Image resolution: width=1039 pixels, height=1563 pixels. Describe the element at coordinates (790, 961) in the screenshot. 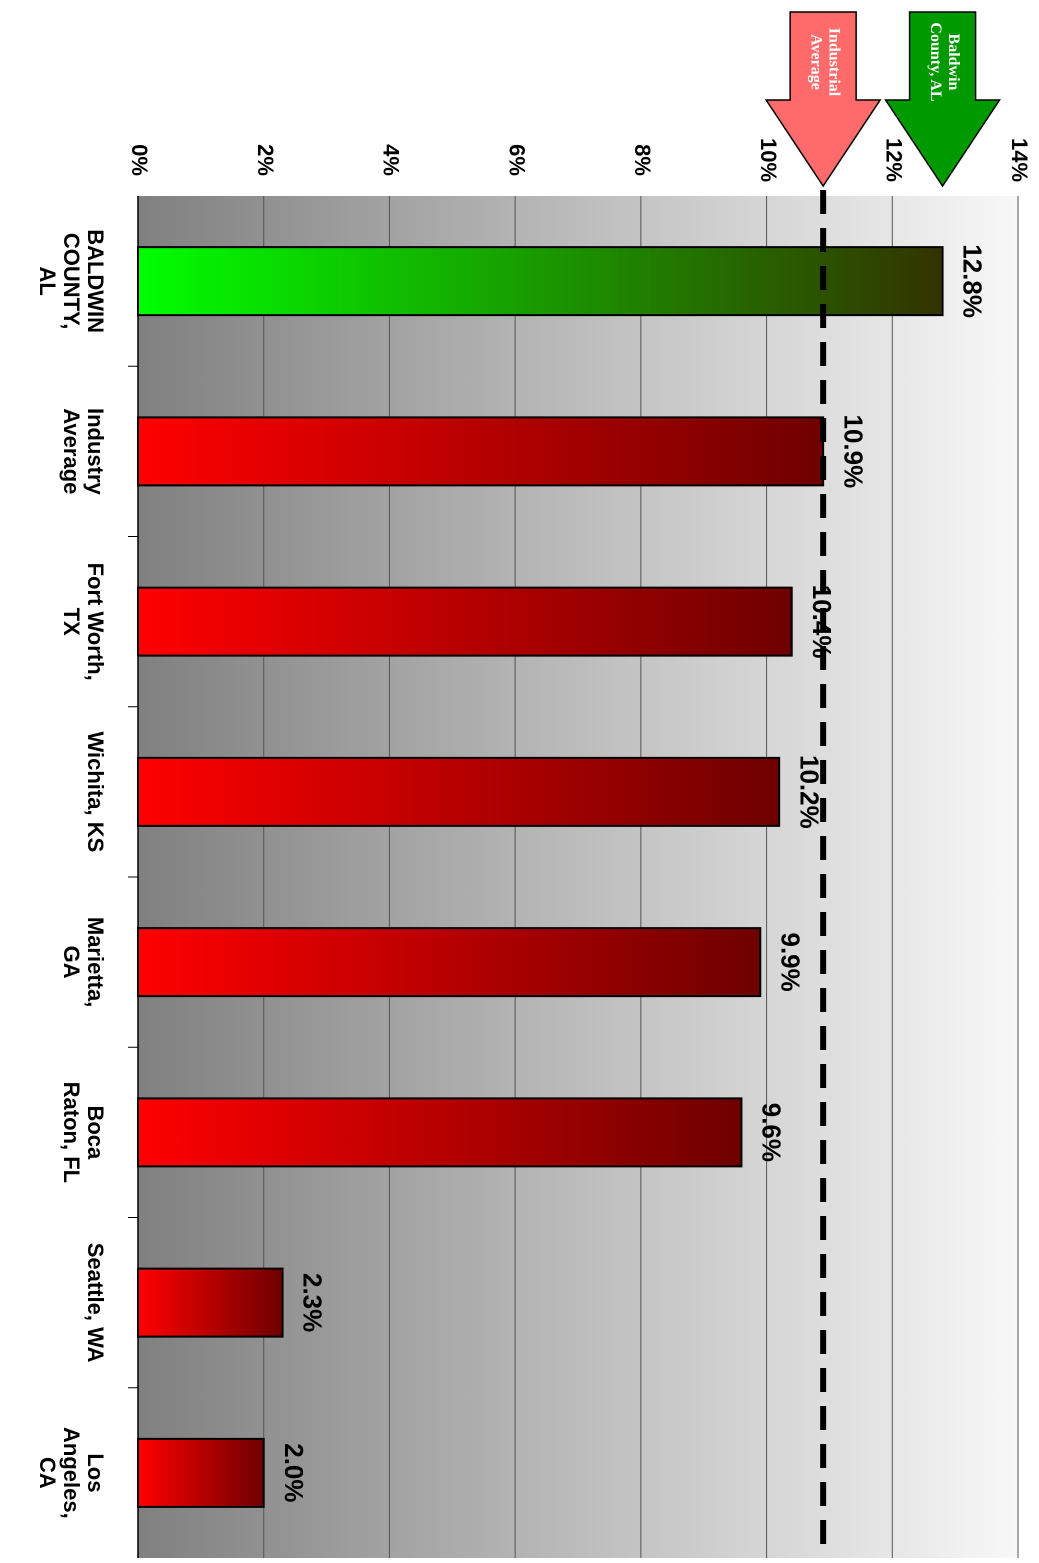

I see `data-label: 9.9%` at that location.